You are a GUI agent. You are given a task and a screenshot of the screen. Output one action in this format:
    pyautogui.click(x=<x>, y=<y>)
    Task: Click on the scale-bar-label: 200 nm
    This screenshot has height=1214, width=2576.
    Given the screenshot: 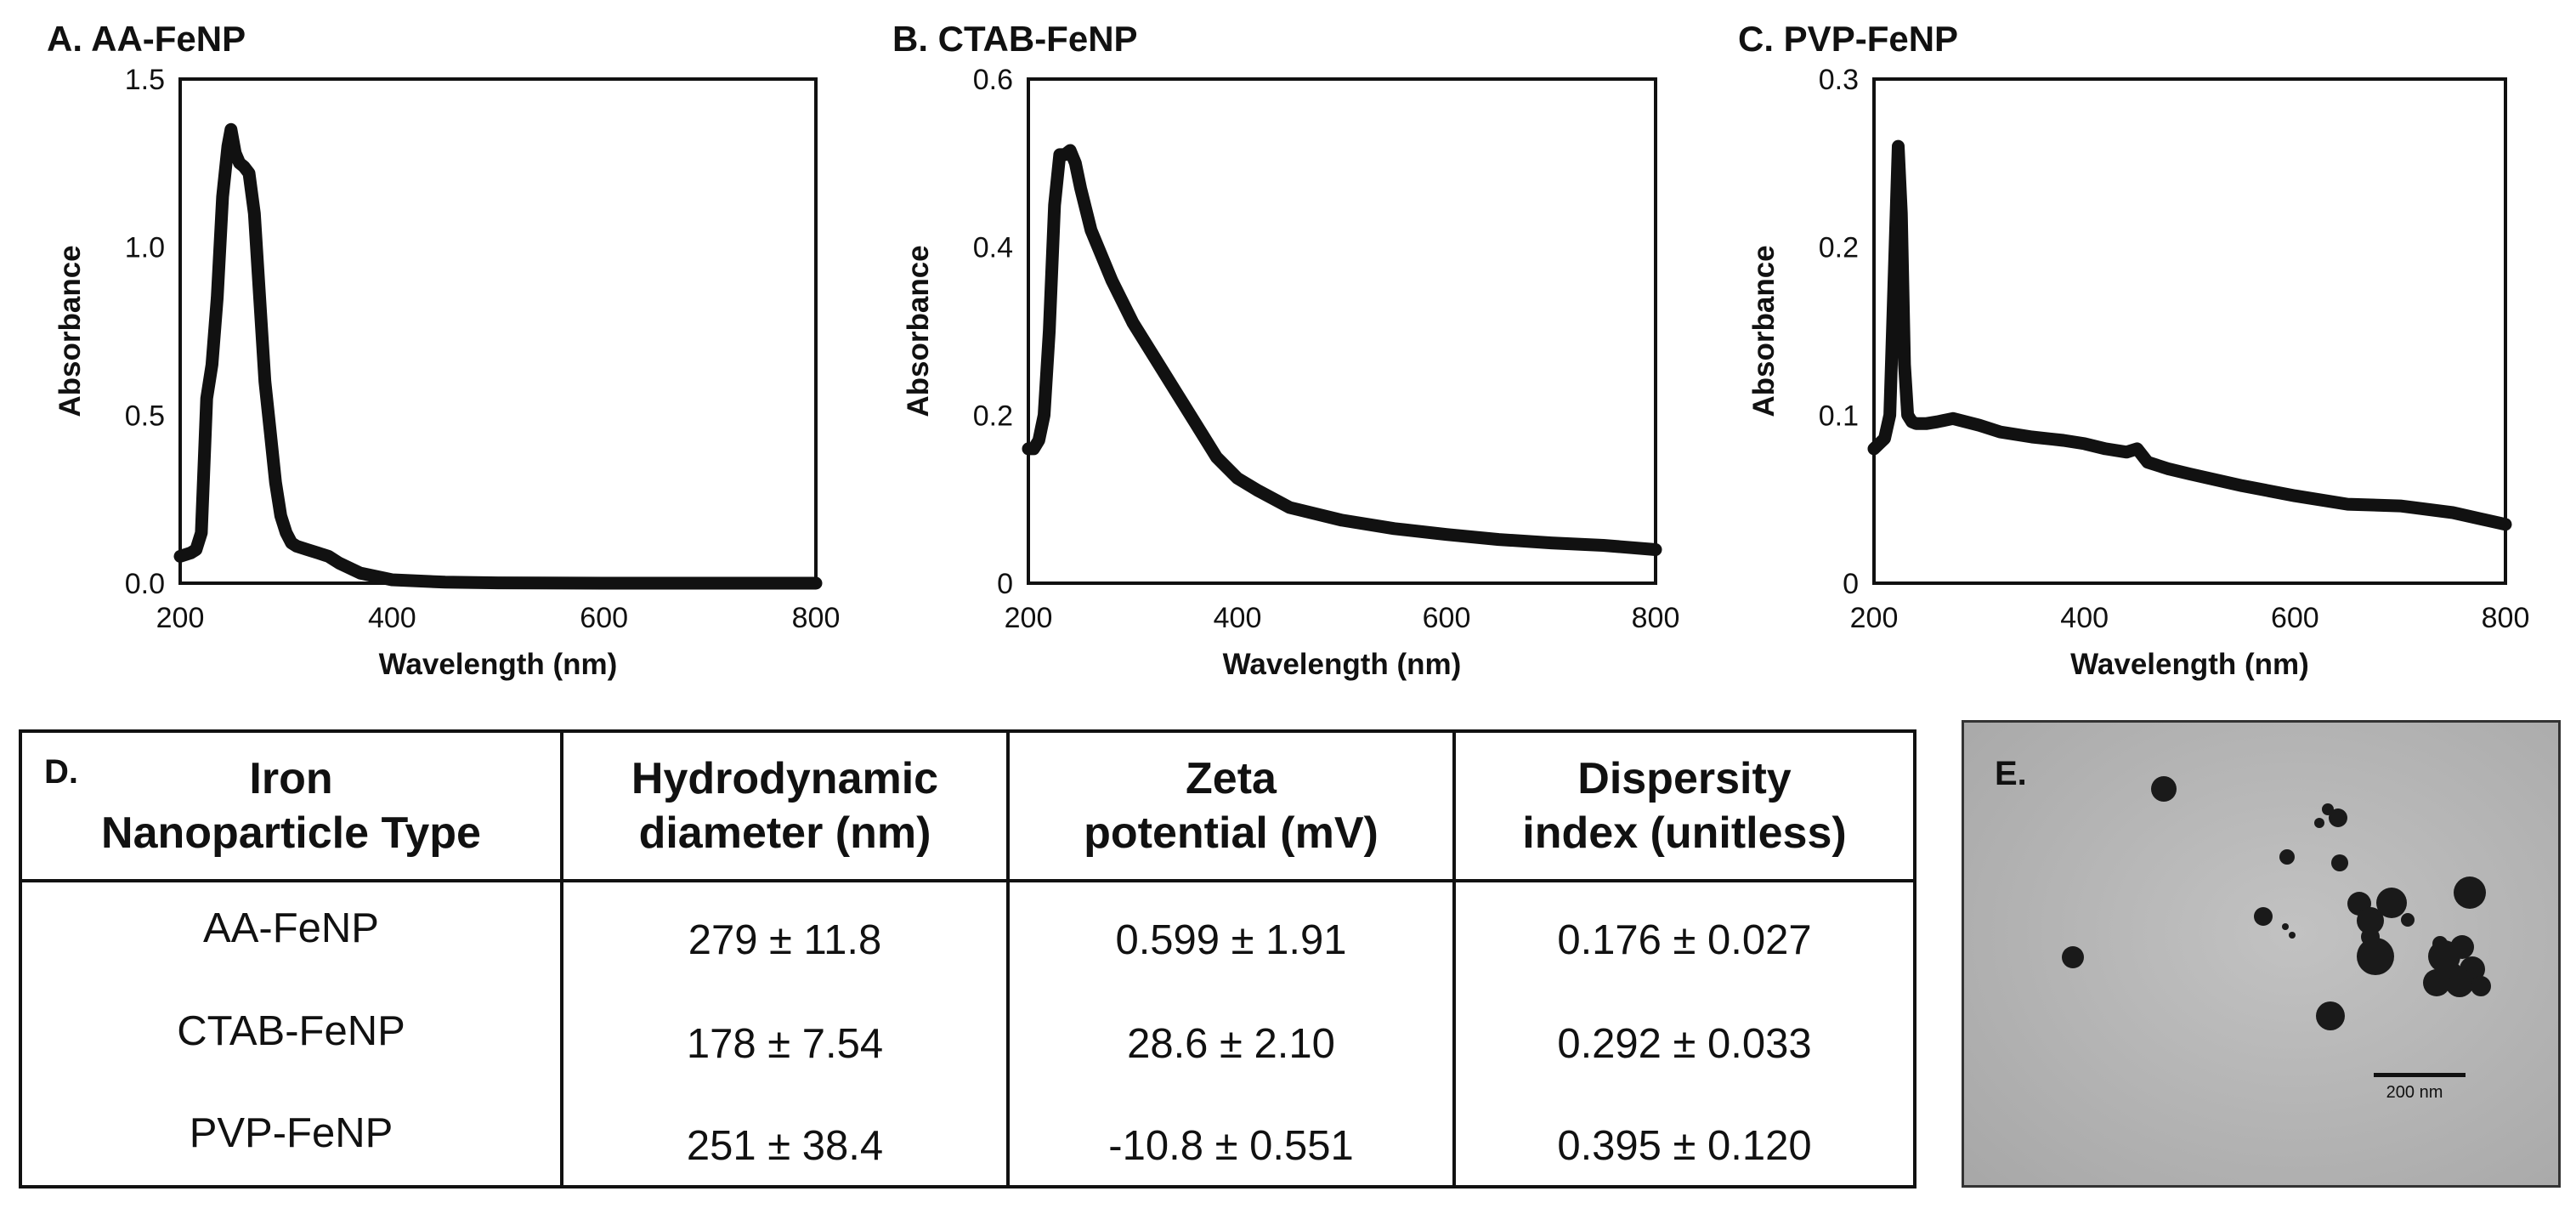 What is the action you would take?
    pyautogui.click(x=2414, y=1092)
    